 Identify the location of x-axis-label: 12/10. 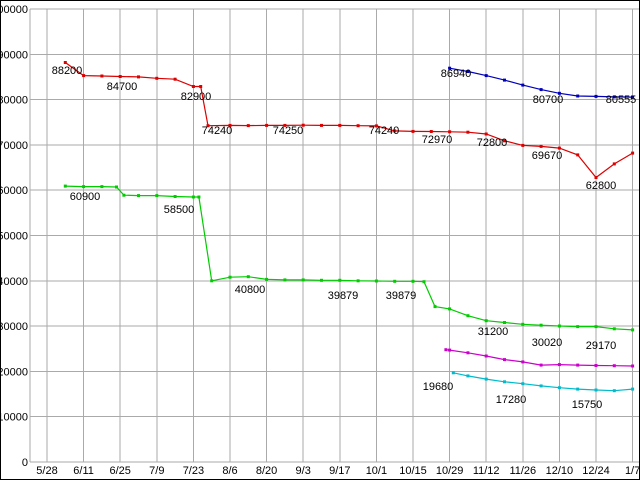
(560, 471).